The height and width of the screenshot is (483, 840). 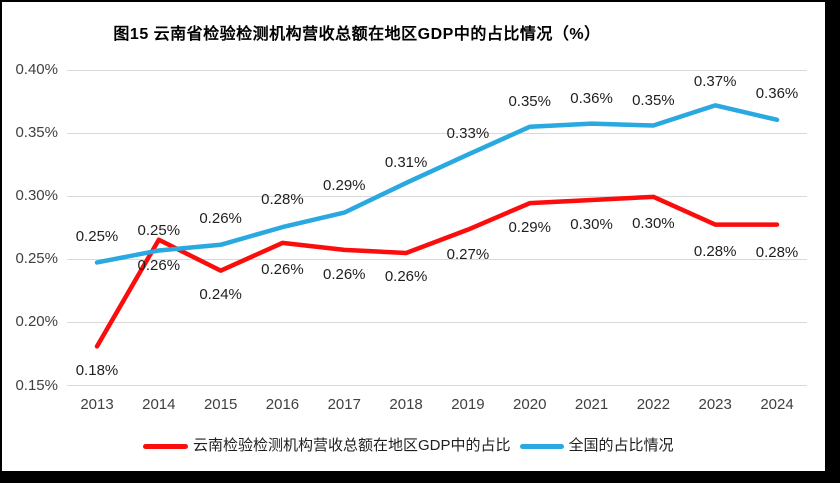 I want to click on x-axis-tick-label: 2019, so click(x=468, y=404).